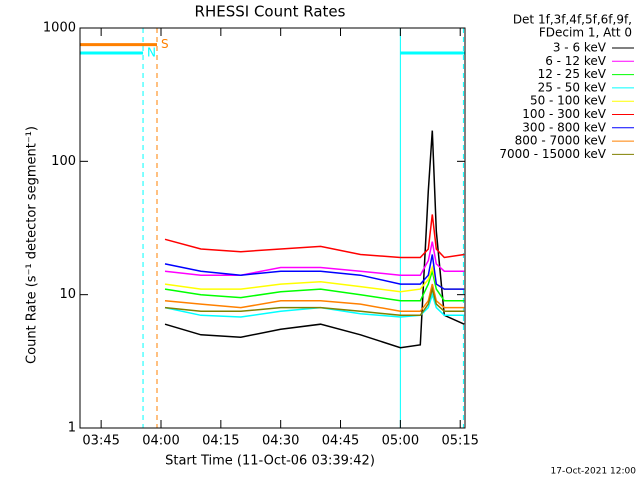  I want to click on legend-label: 800 - 7000 keV, so click(561, 141).